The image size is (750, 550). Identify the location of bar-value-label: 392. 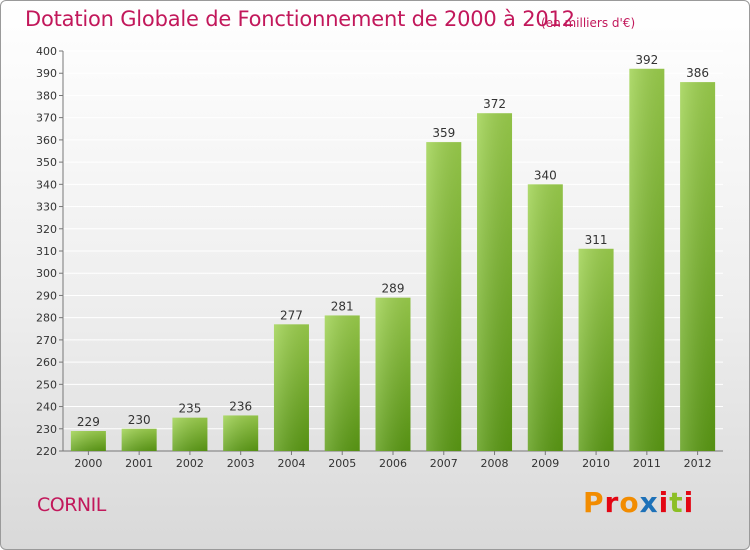
(646, 60).